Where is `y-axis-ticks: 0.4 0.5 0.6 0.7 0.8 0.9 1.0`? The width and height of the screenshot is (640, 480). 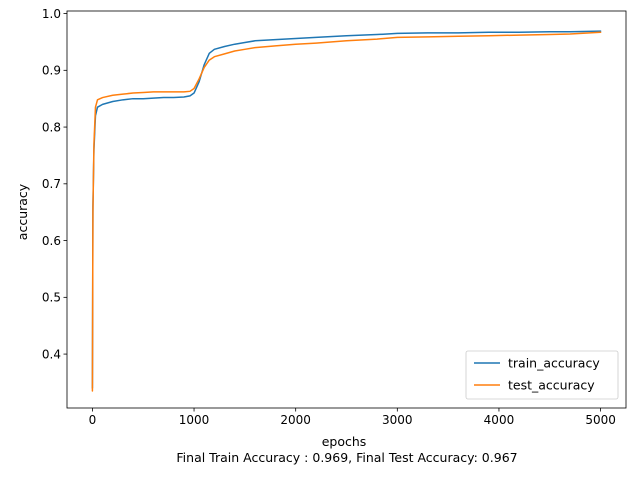 y-axis-ticks: 0.4 0.5 0.6 0.7 0.8 0.9 1.0 is located at coordinates (54, 184).